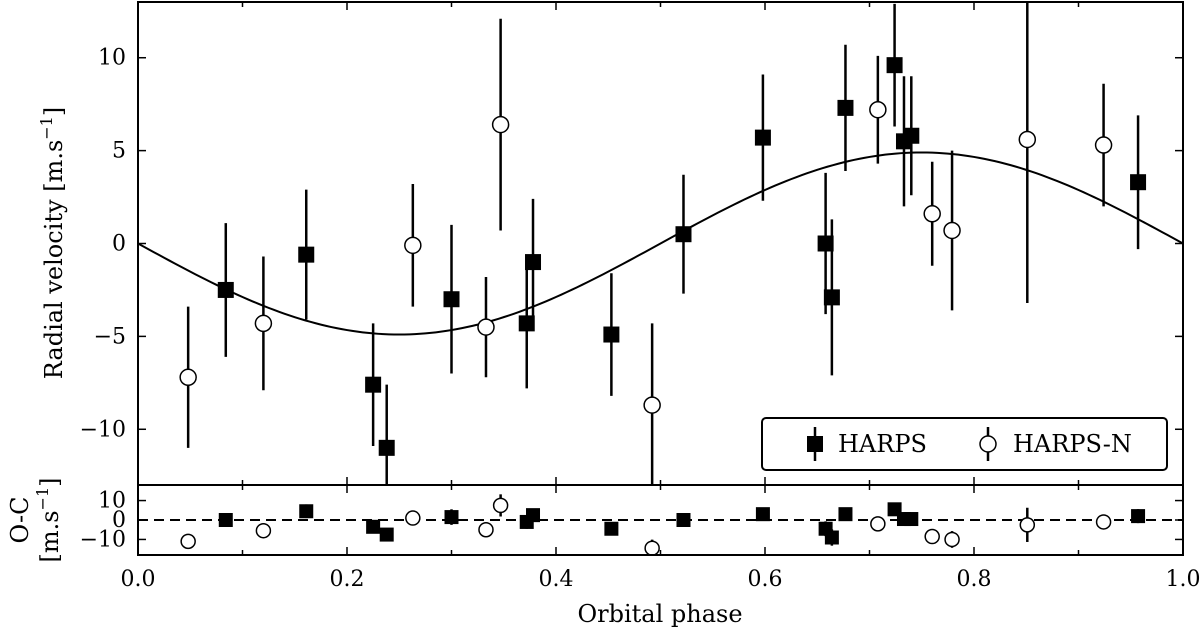 This screenshot has width=1200, height=634. What do you see at coordinates (660, 524) in the screenshot?
I see `resid-data-layer` at bounding box center [660, 524].